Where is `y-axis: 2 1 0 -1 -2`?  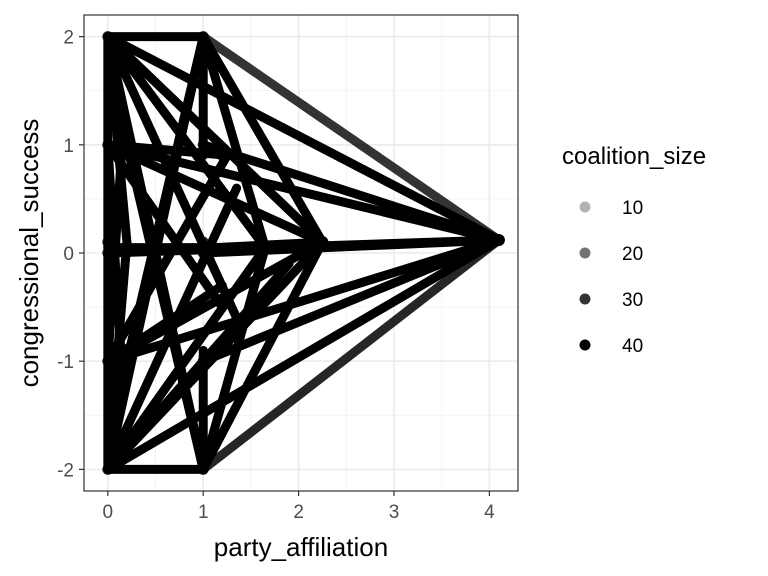
y-axis: 2 1 0 -1 -2 is located at coordinates (70, 254).